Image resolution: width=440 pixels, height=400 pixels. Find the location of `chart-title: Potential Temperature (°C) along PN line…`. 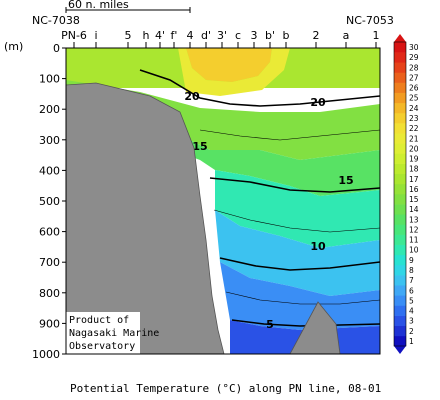

chart-title: Potential Temperature (°C) along PN line… is located at coordinates (225, 388).